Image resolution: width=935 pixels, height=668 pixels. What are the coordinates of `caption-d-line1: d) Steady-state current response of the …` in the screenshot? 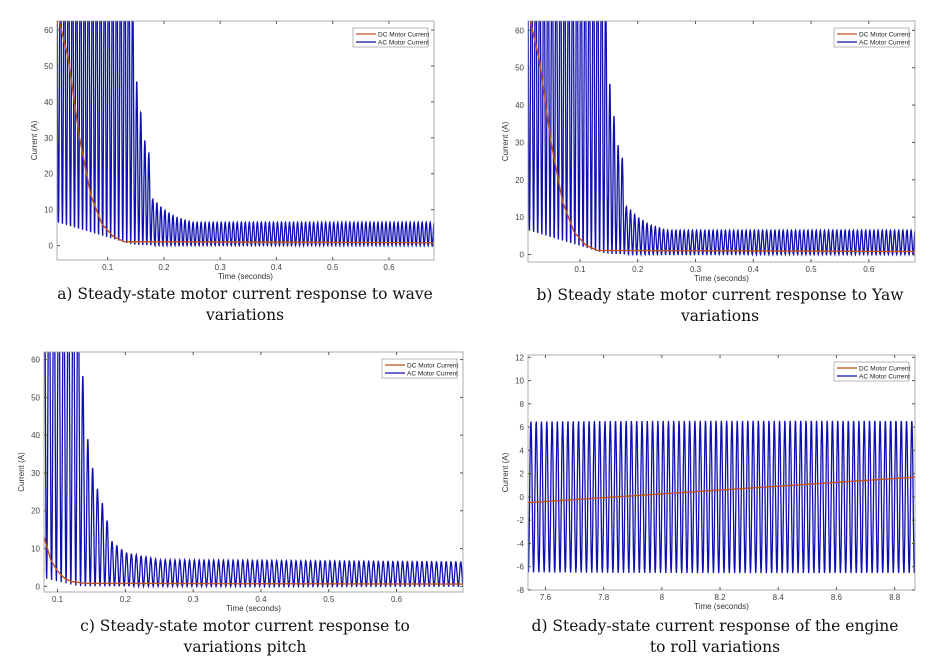 It's located at (715, 626).